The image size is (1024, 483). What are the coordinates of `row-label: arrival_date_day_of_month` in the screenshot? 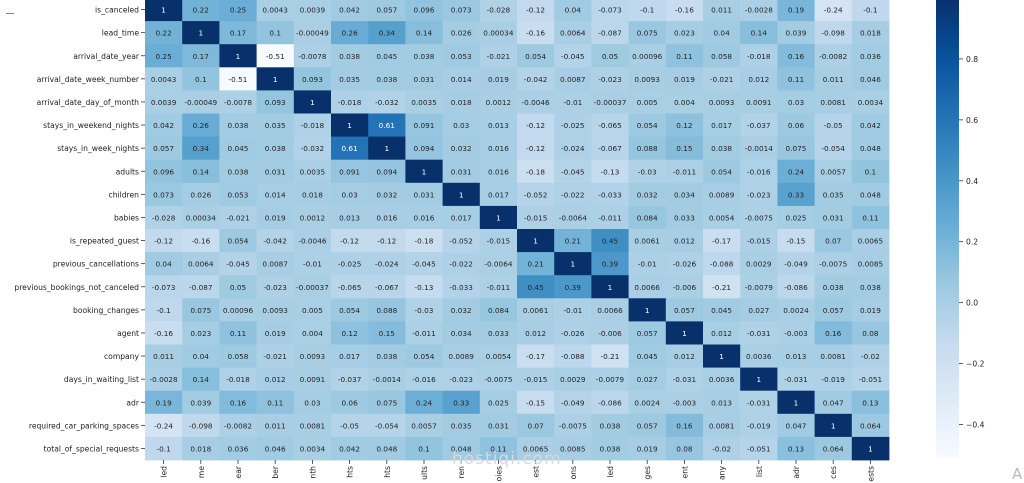 It's located at (88, 102).